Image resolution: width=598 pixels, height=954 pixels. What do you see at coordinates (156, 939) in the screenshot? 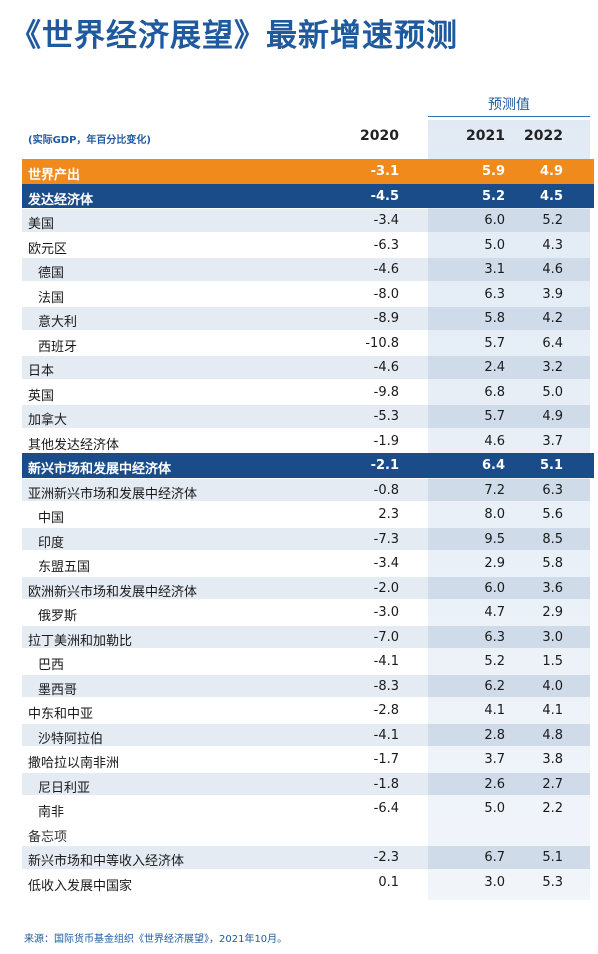
I see `source-note: 来源：国际货币基金组织《世界经济展望》，2021年10月。` at bounding box center [156, 939].